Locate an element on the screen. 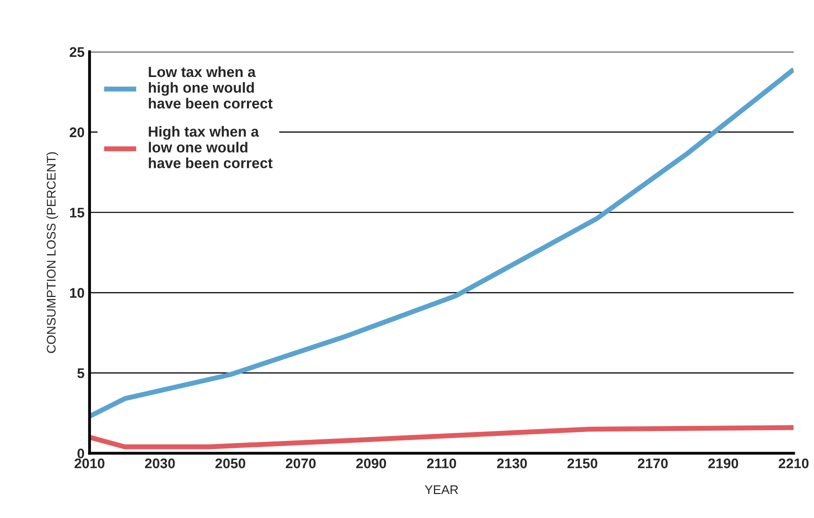  x-tick-label: 2190 is located at coordinates (723, 463).